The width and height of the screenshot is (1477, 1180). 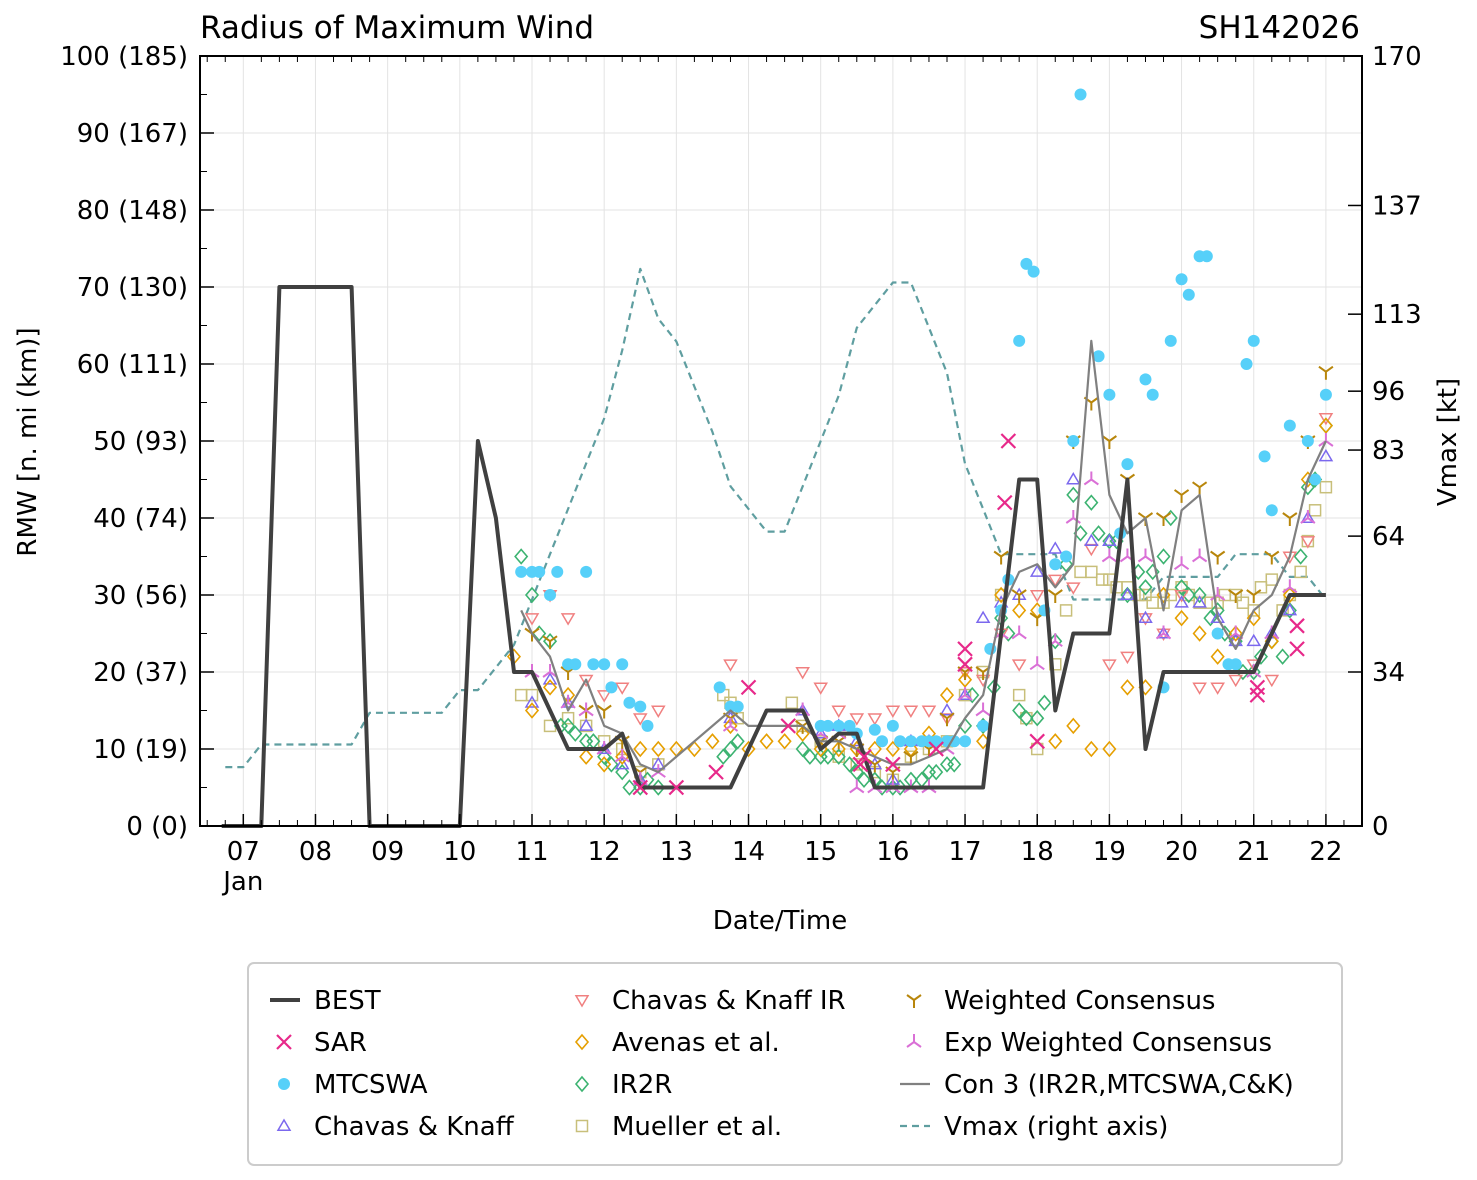 What do you see at coordinates (353, 1085) in the screenshot?
I see `legend-entry-mtcswa: MTCSWA` at bounding box center [353, 1085].